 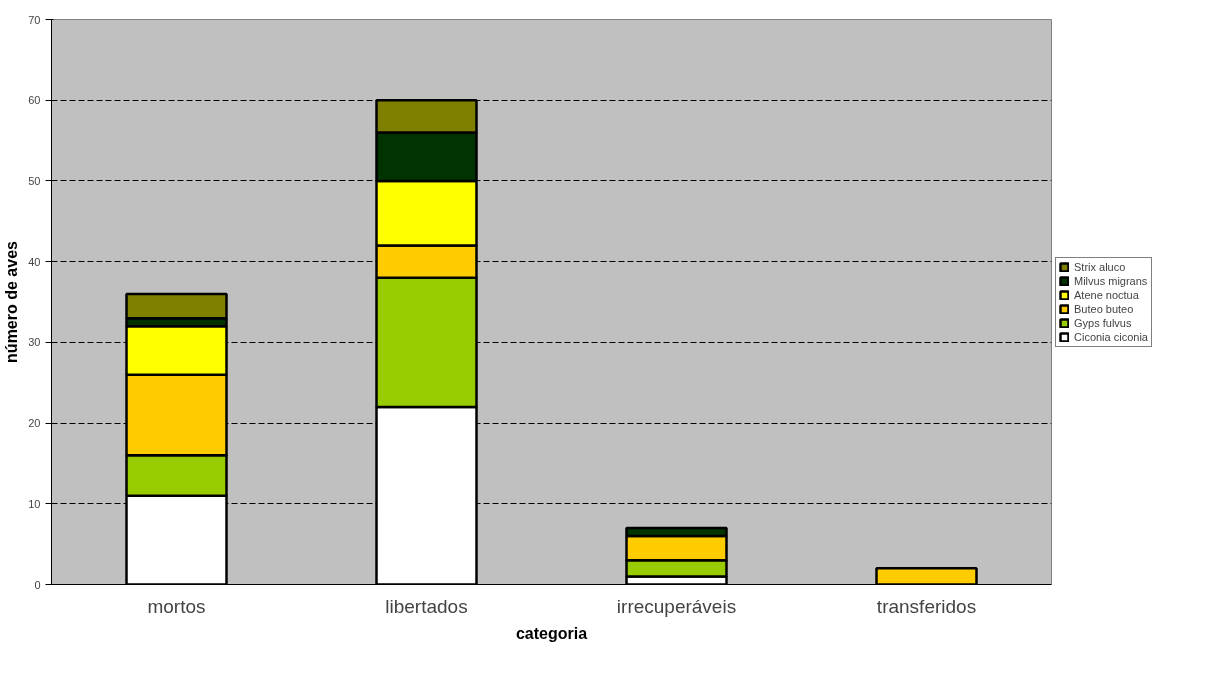 What do you see at coordinates (176, 606) in the screenshot?
I see `x-tick-label: mortos` at bounding box center [176, 606].